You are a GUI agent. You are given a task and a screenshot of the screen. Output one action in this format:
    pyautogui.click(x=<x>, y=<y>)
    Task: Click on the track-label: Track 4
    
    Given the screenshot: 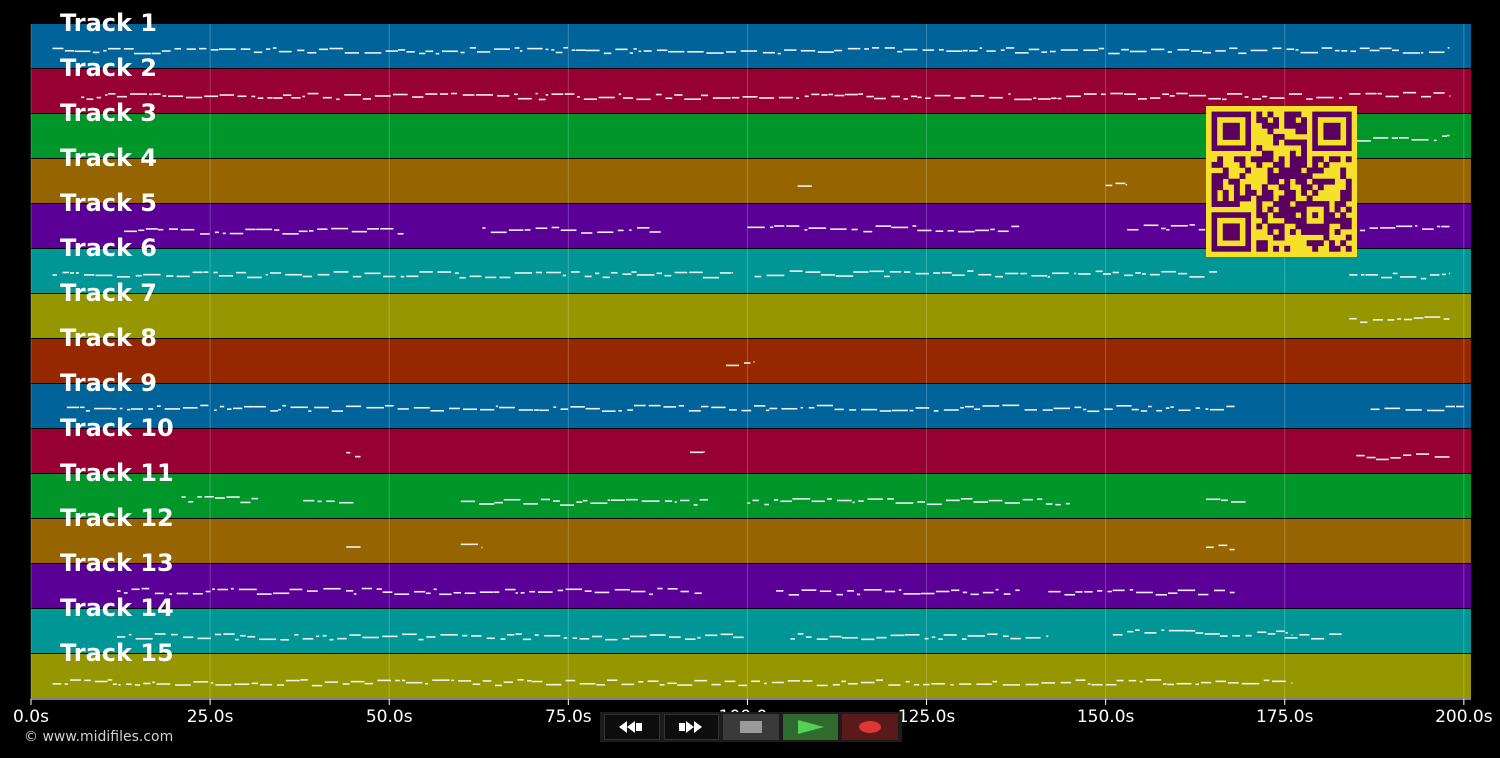 What is the action you would take?
    pyautogui.click(x=109, y=158)
    